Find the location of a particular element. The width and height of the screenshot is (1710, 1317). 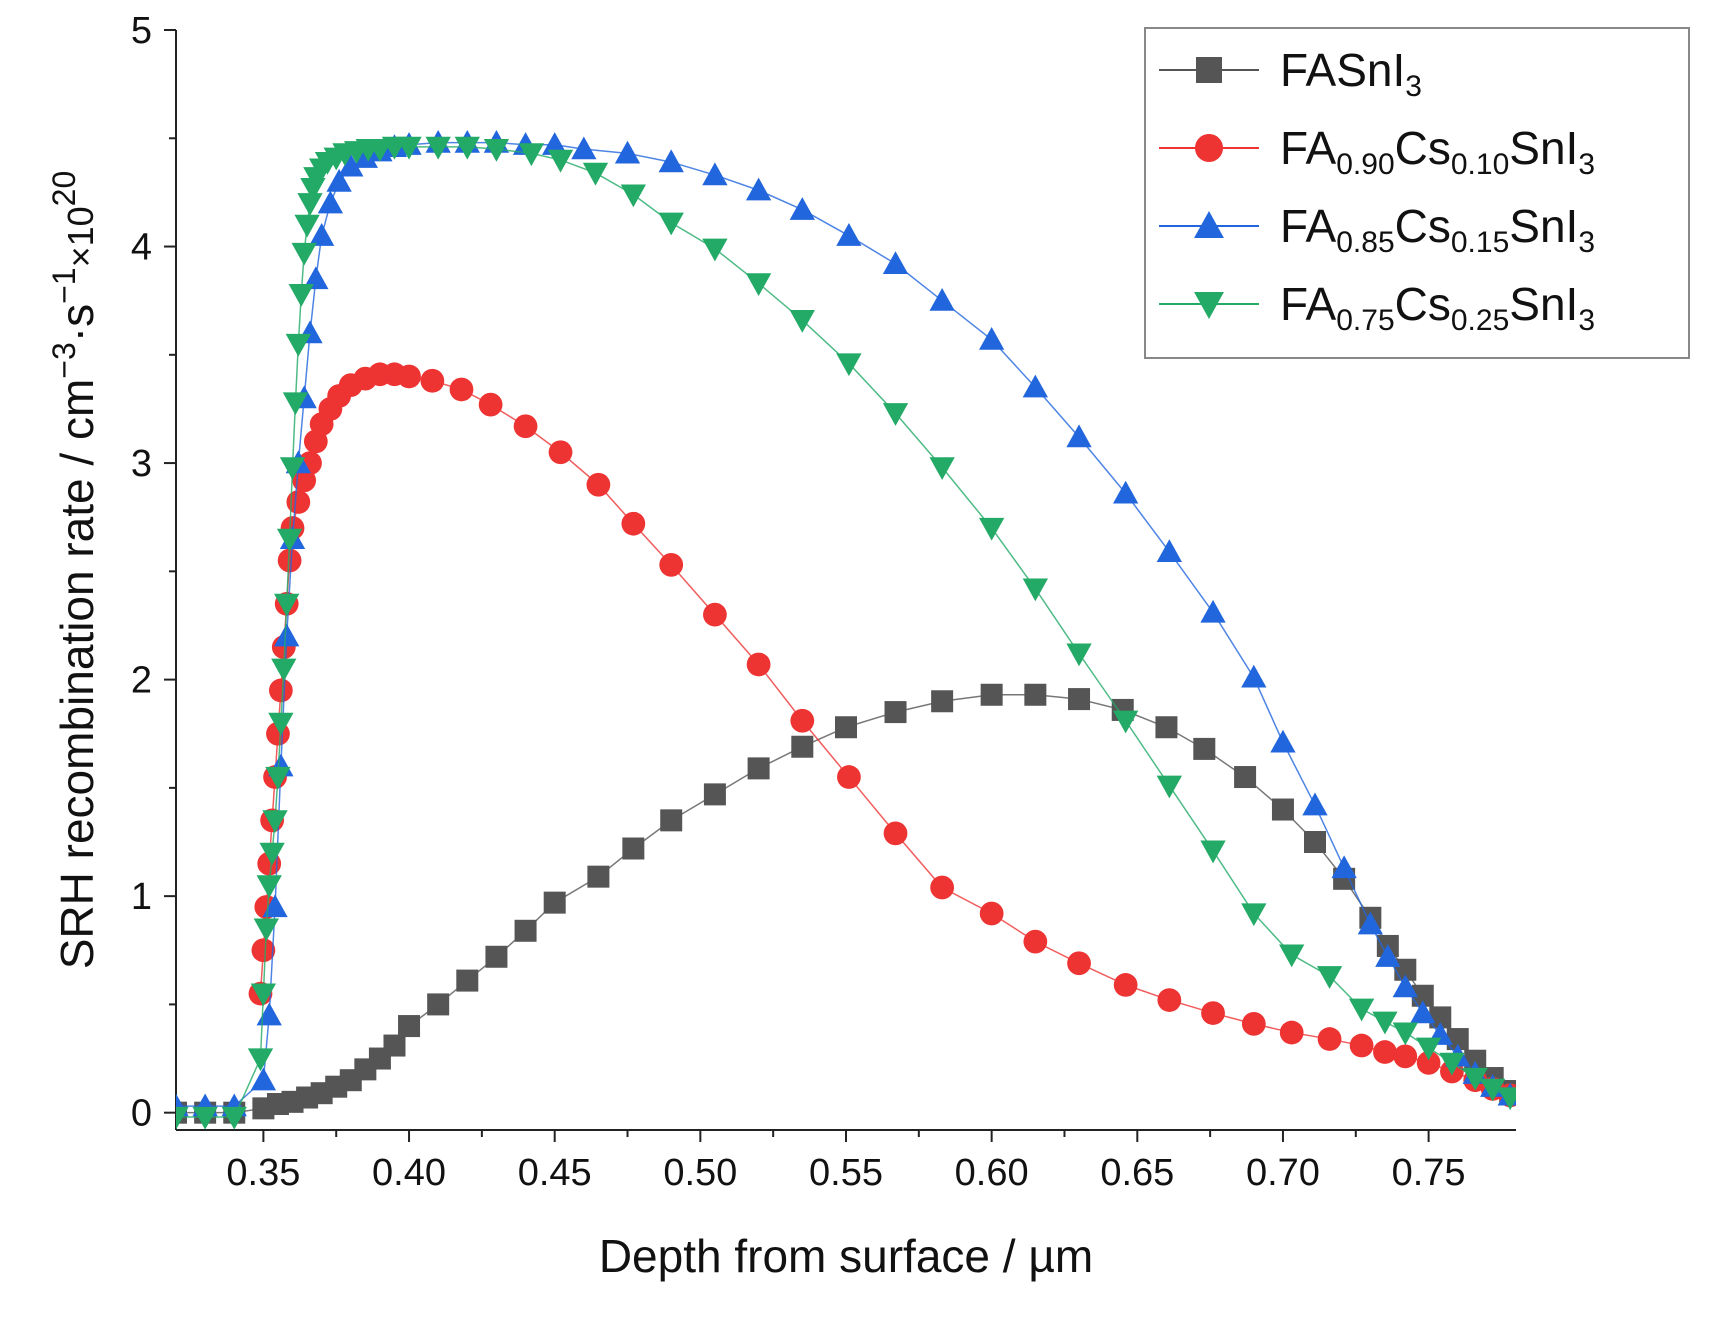

y-axis-title: SRH recombination rate / cm−3·s−1×1020 is located at coordinates (74, 570).